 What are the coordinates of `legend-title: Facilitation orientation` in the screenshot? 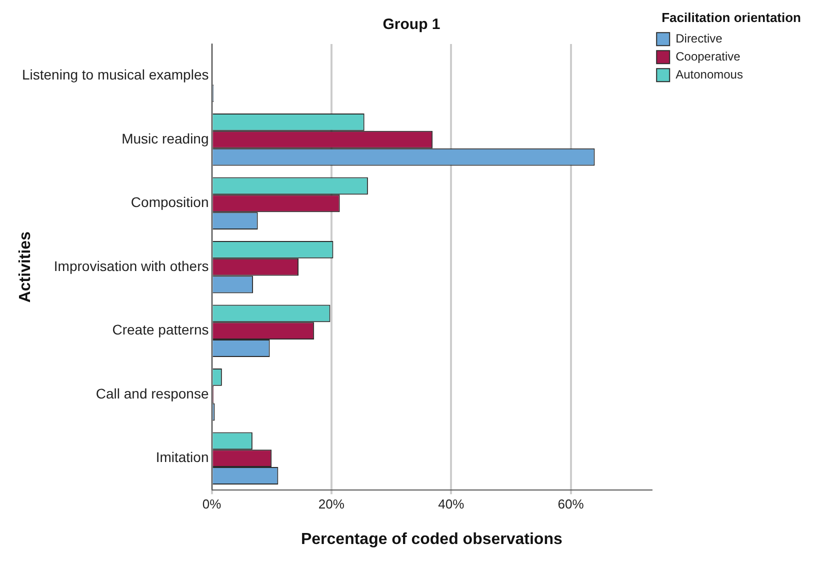 It's located at (732, 18).